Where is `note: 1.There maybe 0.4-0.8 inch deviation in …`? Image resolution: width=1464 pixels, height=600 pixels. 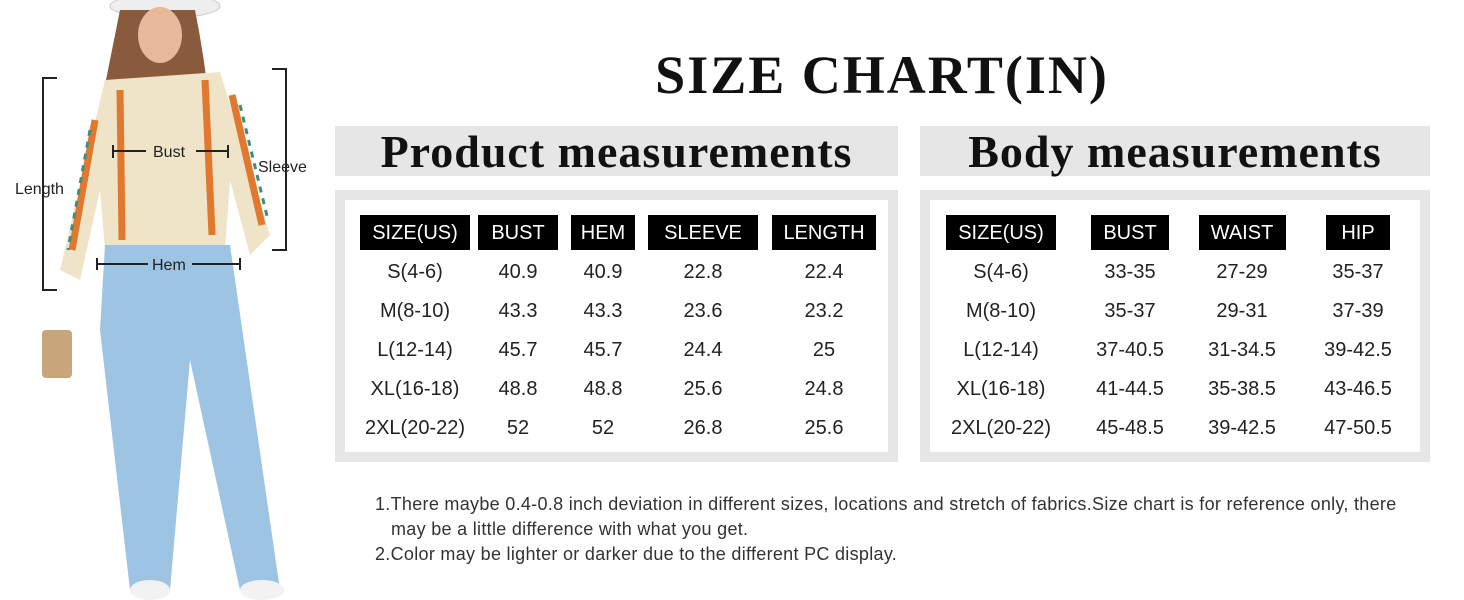
note: 1.There maybe 0.4-0.8 inch deviation in … is located at coordinates (886, 516).